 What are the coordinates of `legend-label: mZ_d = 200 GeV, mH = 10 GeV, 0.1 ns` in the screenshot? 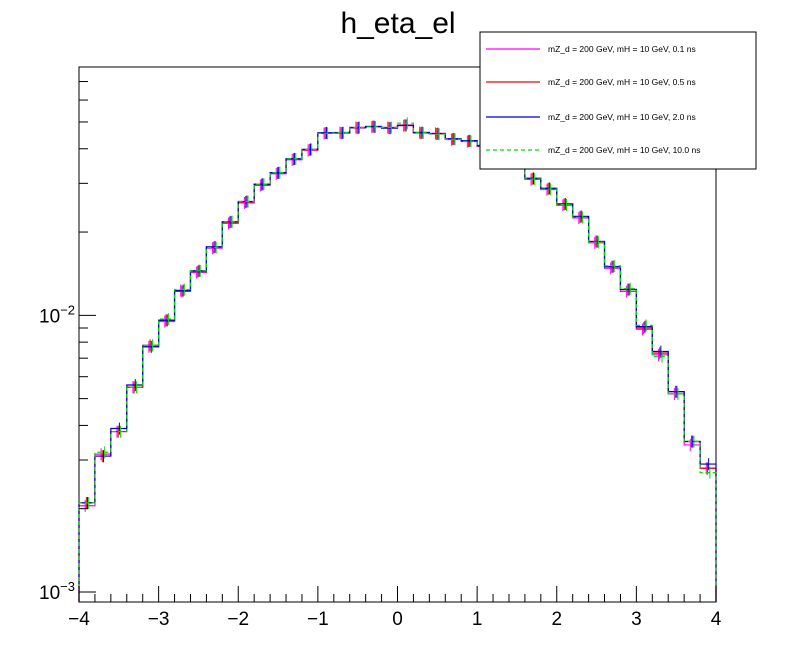 It's located at (622, 49).